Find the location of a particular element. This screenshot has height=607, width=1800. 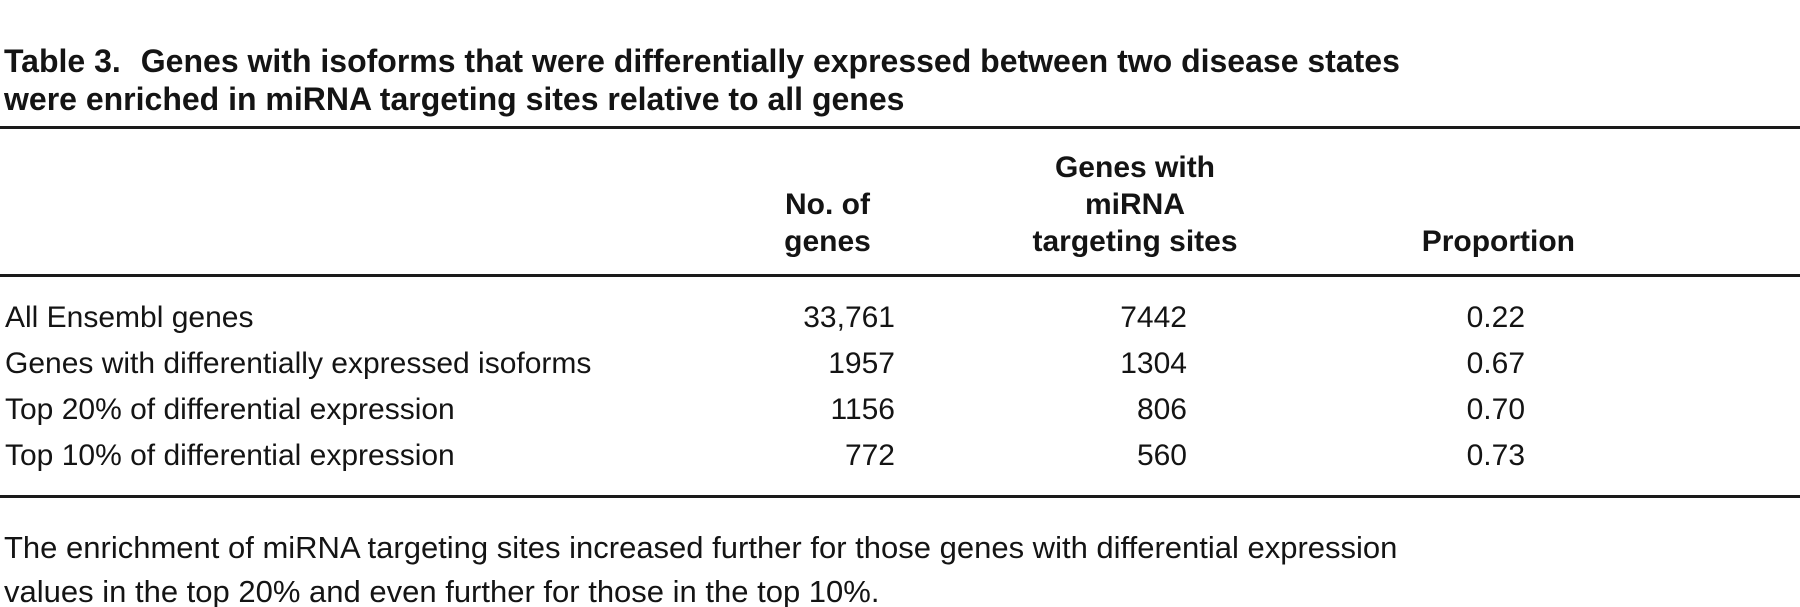

cell-no-of-genes: 1156 is located at coordinates (862, 409).